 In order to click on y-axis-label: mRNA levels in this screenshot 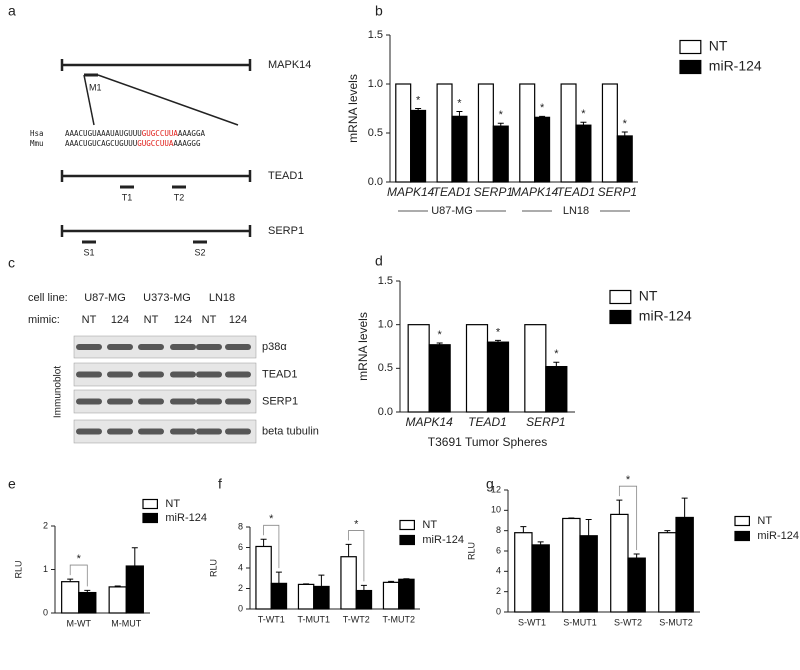, I will do `click(353, 108)`.